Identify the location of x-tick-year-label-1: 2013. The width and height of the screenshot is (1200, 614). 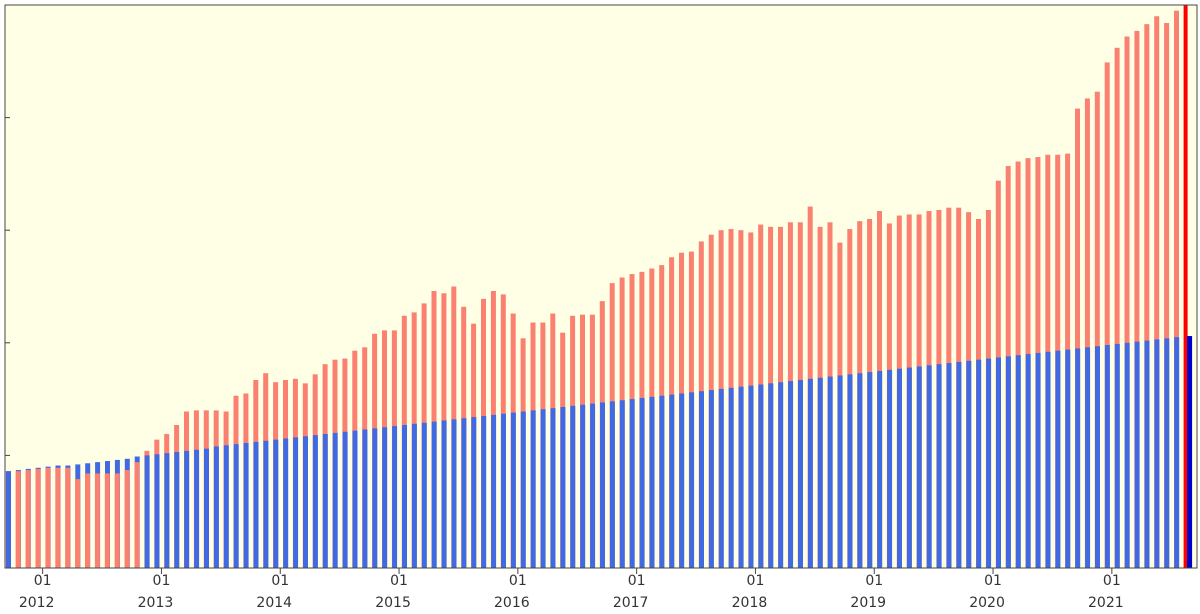
(156, 603).